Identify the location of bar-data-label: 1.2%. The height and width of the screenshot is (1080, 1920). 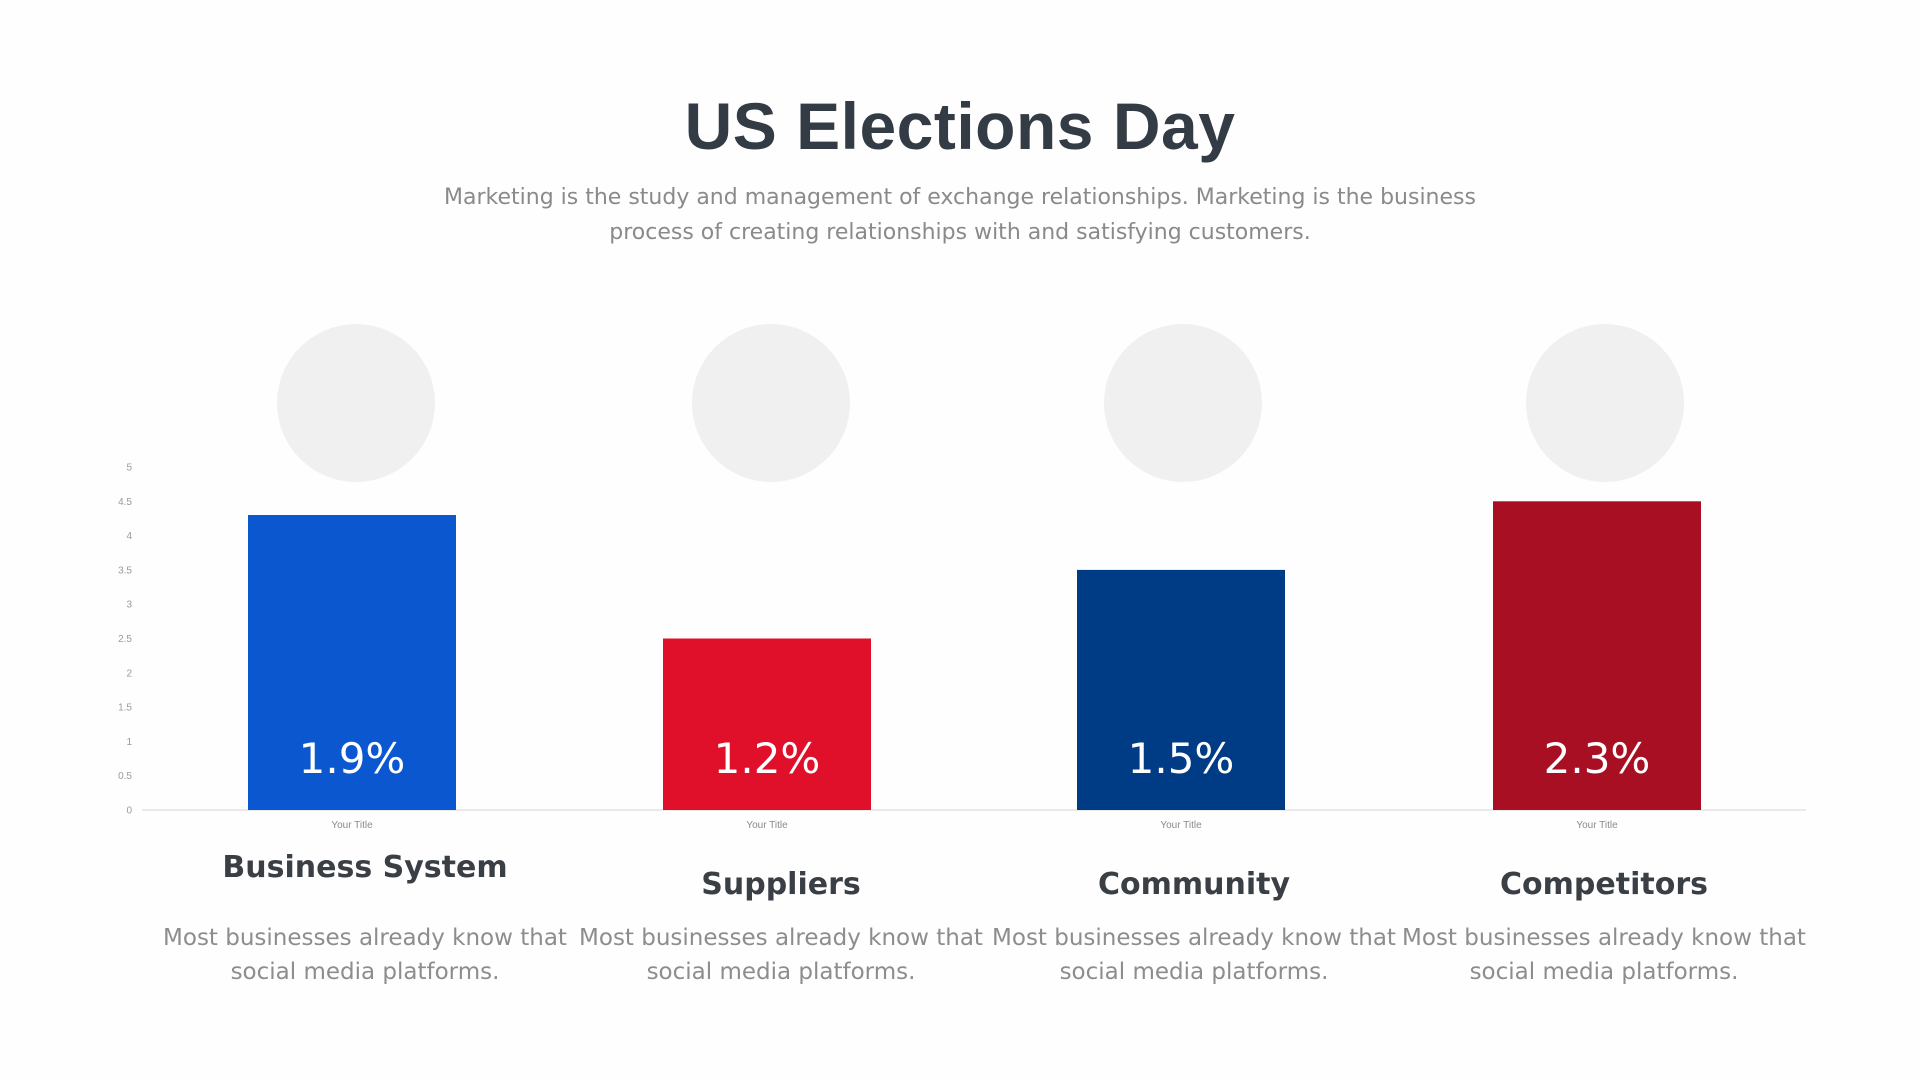
(767, 758).